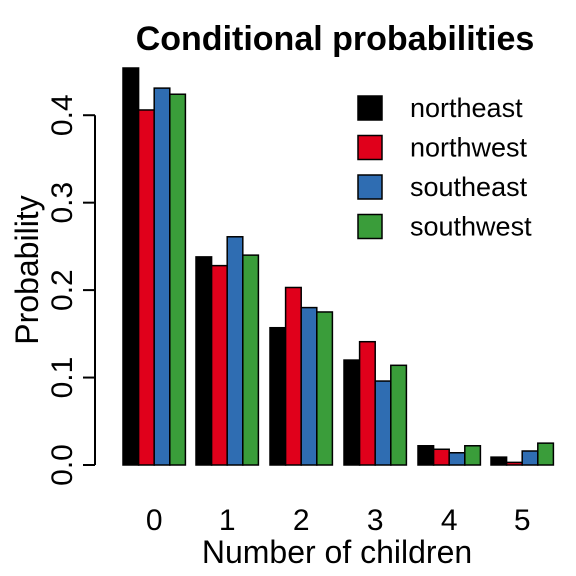 The width and height of the screenshot is (576, 576). What do you see at coordinates (469, 187) in the screenshot?
I see `legend-label-southeast: southeast` at bounding box center [469, 187].